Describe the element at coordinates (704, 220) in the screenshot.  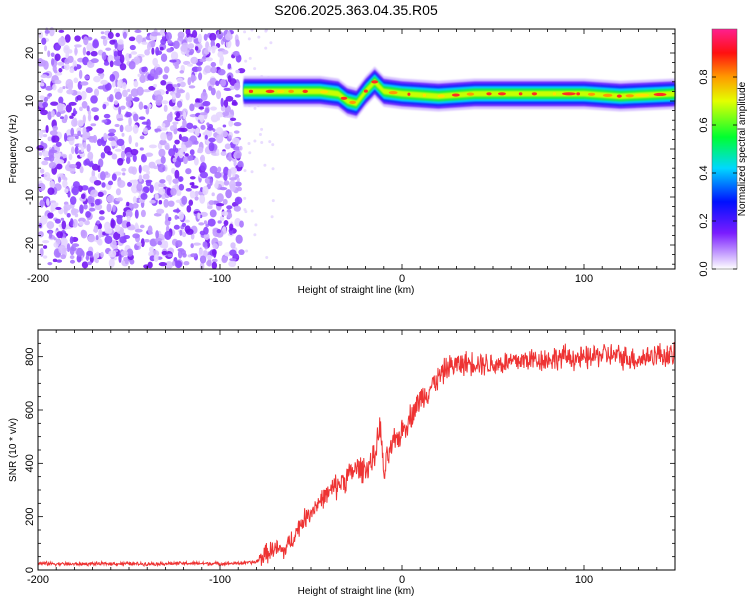
I see `colorbar-tick-label: 0.2` at that location.